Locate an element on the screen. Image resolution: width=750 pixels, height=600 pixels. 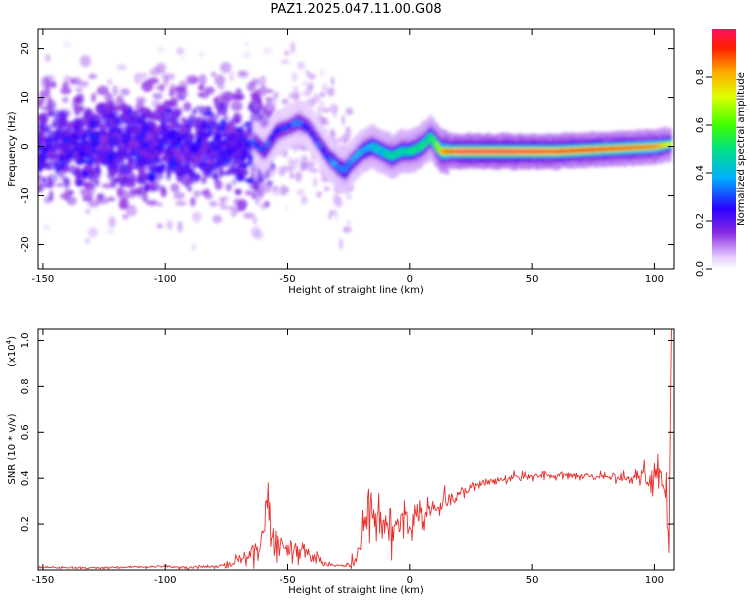
x-tick-label: 100 is located at coordinates (654, 580).